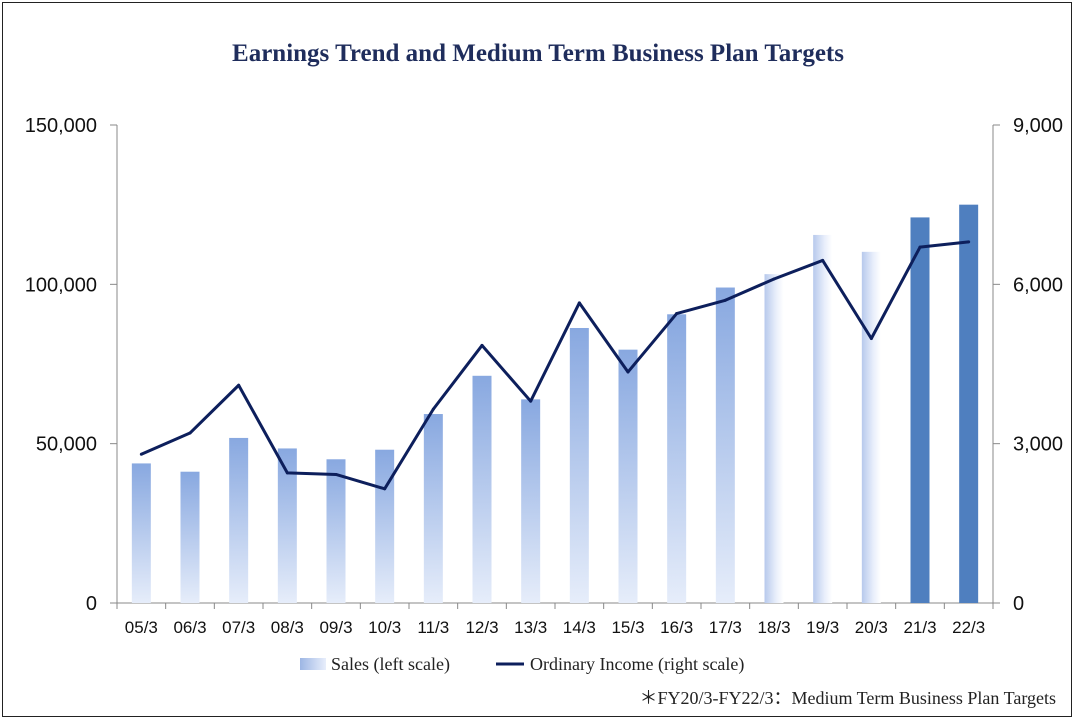 This screenshot has height=721, width=1076. Describe the element at coordinates (627, 627) in the screenshot. I see `x-tick-label: 15/3` at that location.